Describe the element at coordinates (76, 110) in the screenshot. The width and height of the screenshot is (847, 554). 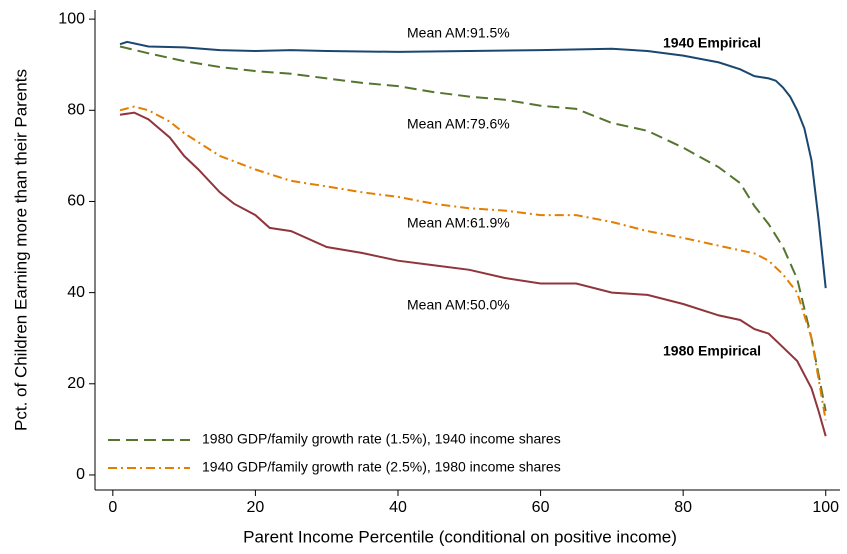
I see `y-tick-label: 80` at that location.